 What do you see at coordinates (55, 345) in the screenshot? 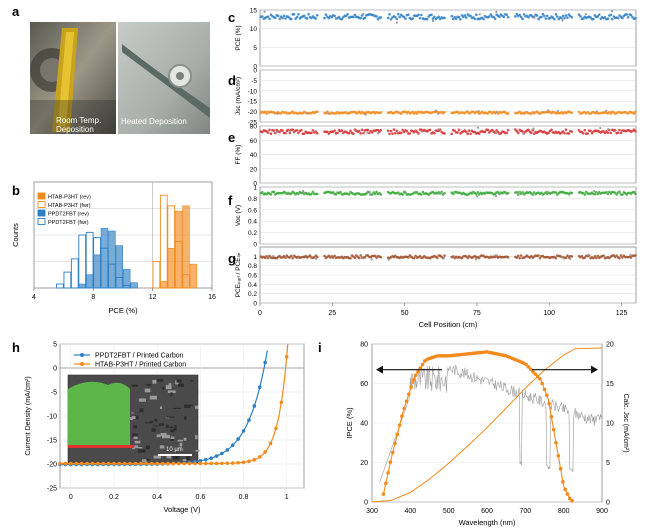
I see `y-tick-label: 5` at bounding box center [55, 345].